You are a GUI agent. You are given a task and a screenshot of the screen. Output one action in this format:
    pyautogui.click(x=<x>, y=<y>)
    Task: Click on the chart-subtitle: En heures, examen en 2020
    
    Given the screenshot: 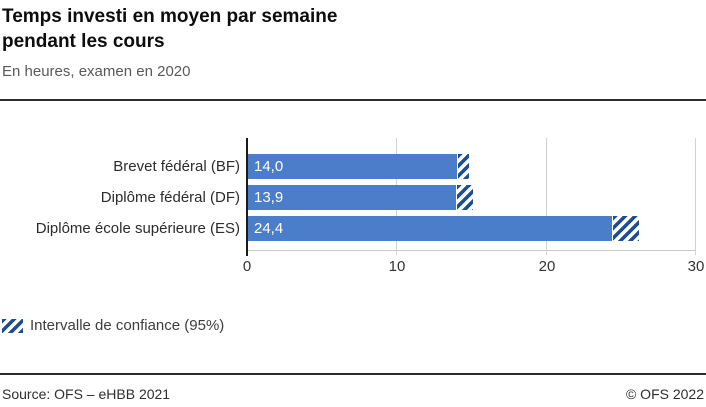 What is the action you would take?
    pyautogui.click(x=96, y=71)
    